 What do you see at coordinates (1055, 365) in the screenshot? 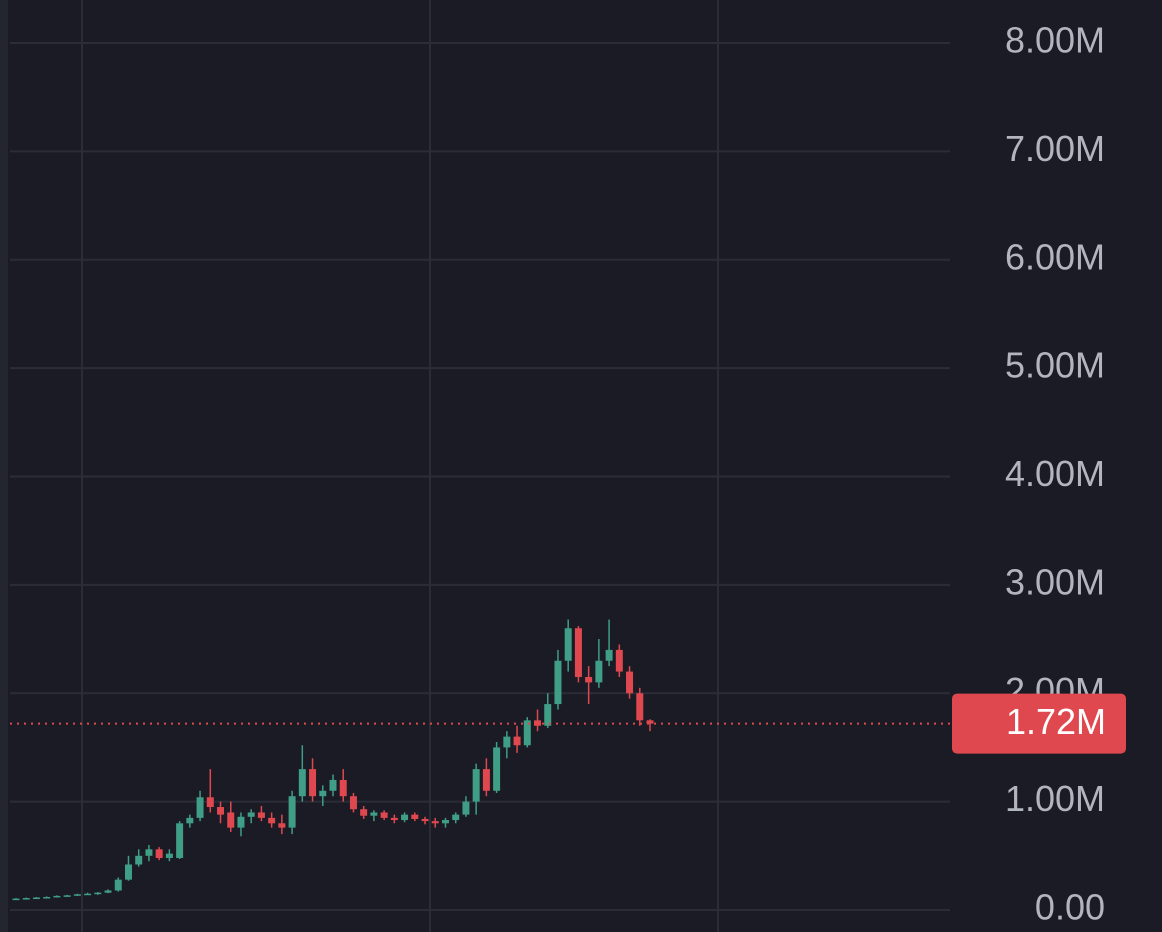
I see `y-tick-label: 5.00M` at bounding box center [1055, 365].